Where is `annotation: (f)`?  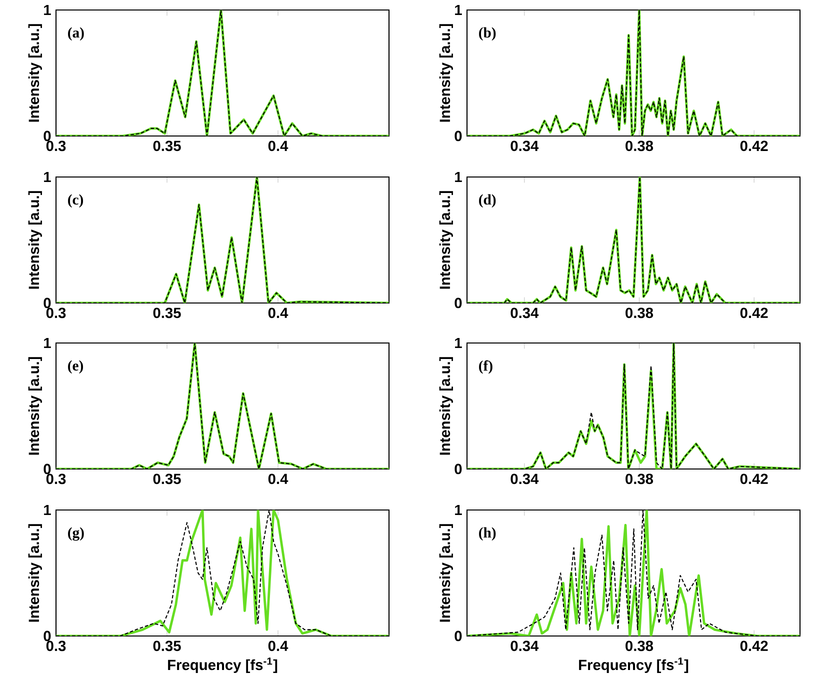 annotation: (f) is located at coordinates (485, 367).